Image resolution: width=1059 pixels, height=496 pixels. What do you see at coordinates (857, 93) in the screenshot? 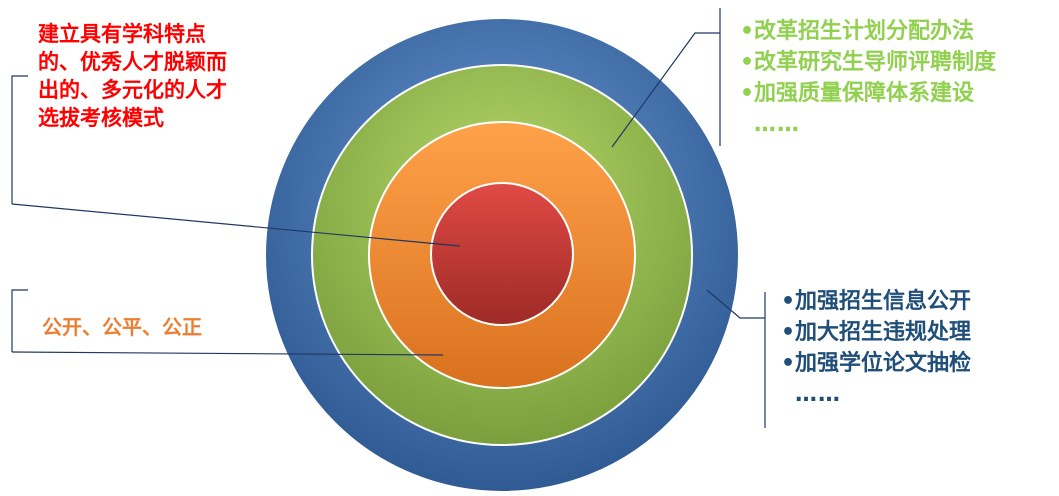
I see `reform-item: •加强质量保障体系建设` at bounding box center [857, 93].